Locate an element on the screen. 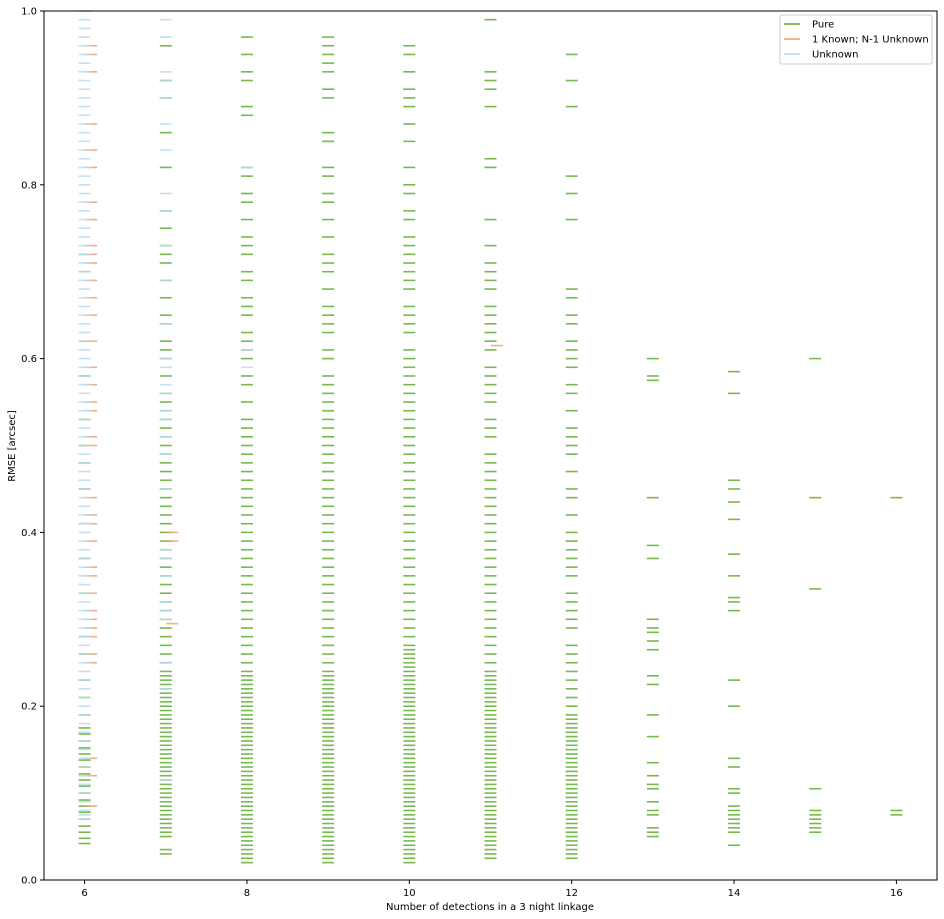 This screenshot has height=919, width=944. legend-label: Pure is located at coordinates (823, 25).